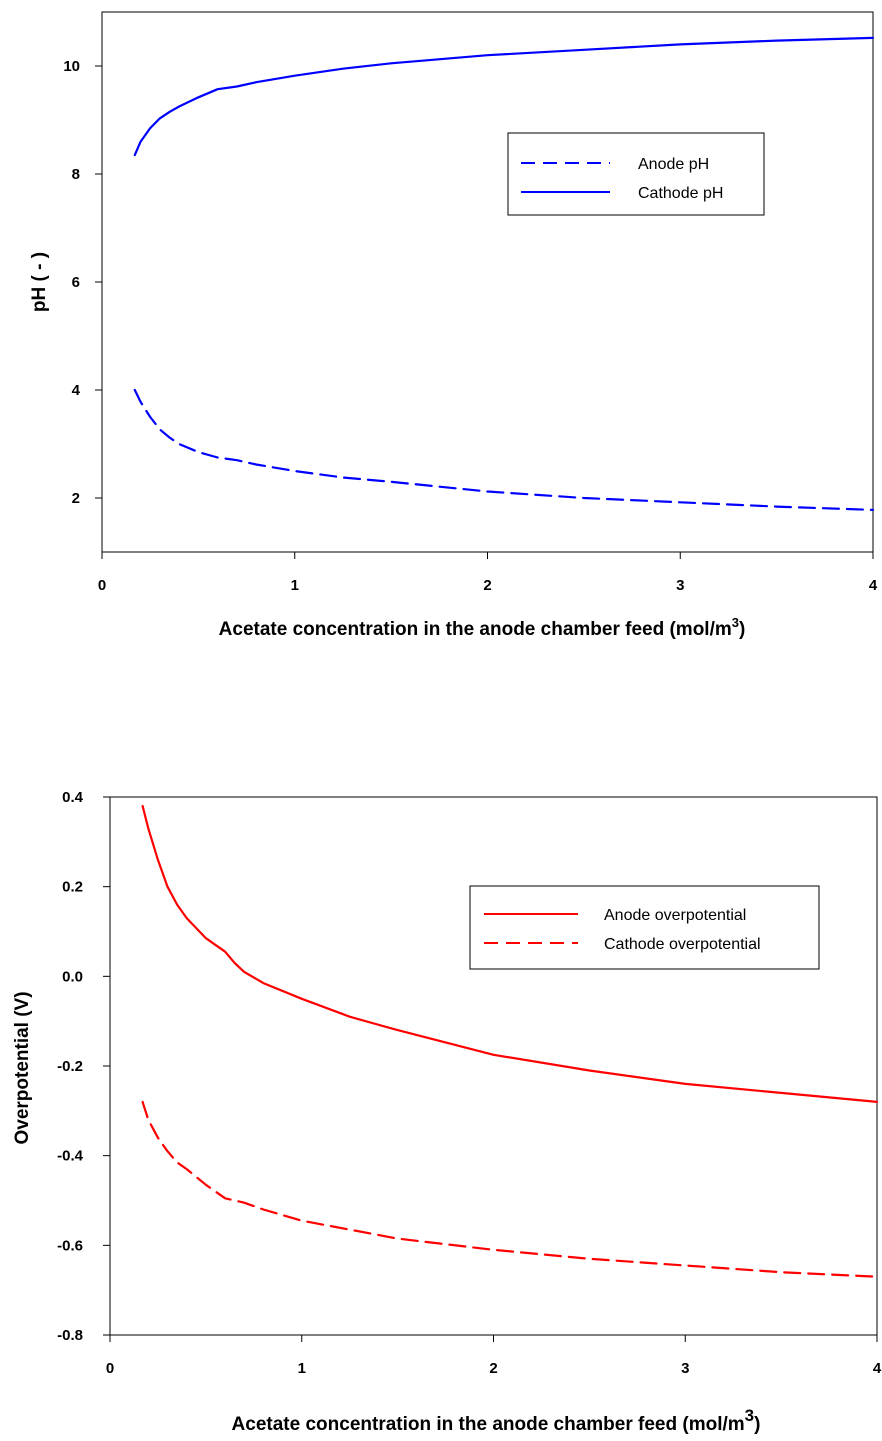  Describe the element at coordinates (71, 66) in the screenshot. I see `y-tick-label: 10` at that location.